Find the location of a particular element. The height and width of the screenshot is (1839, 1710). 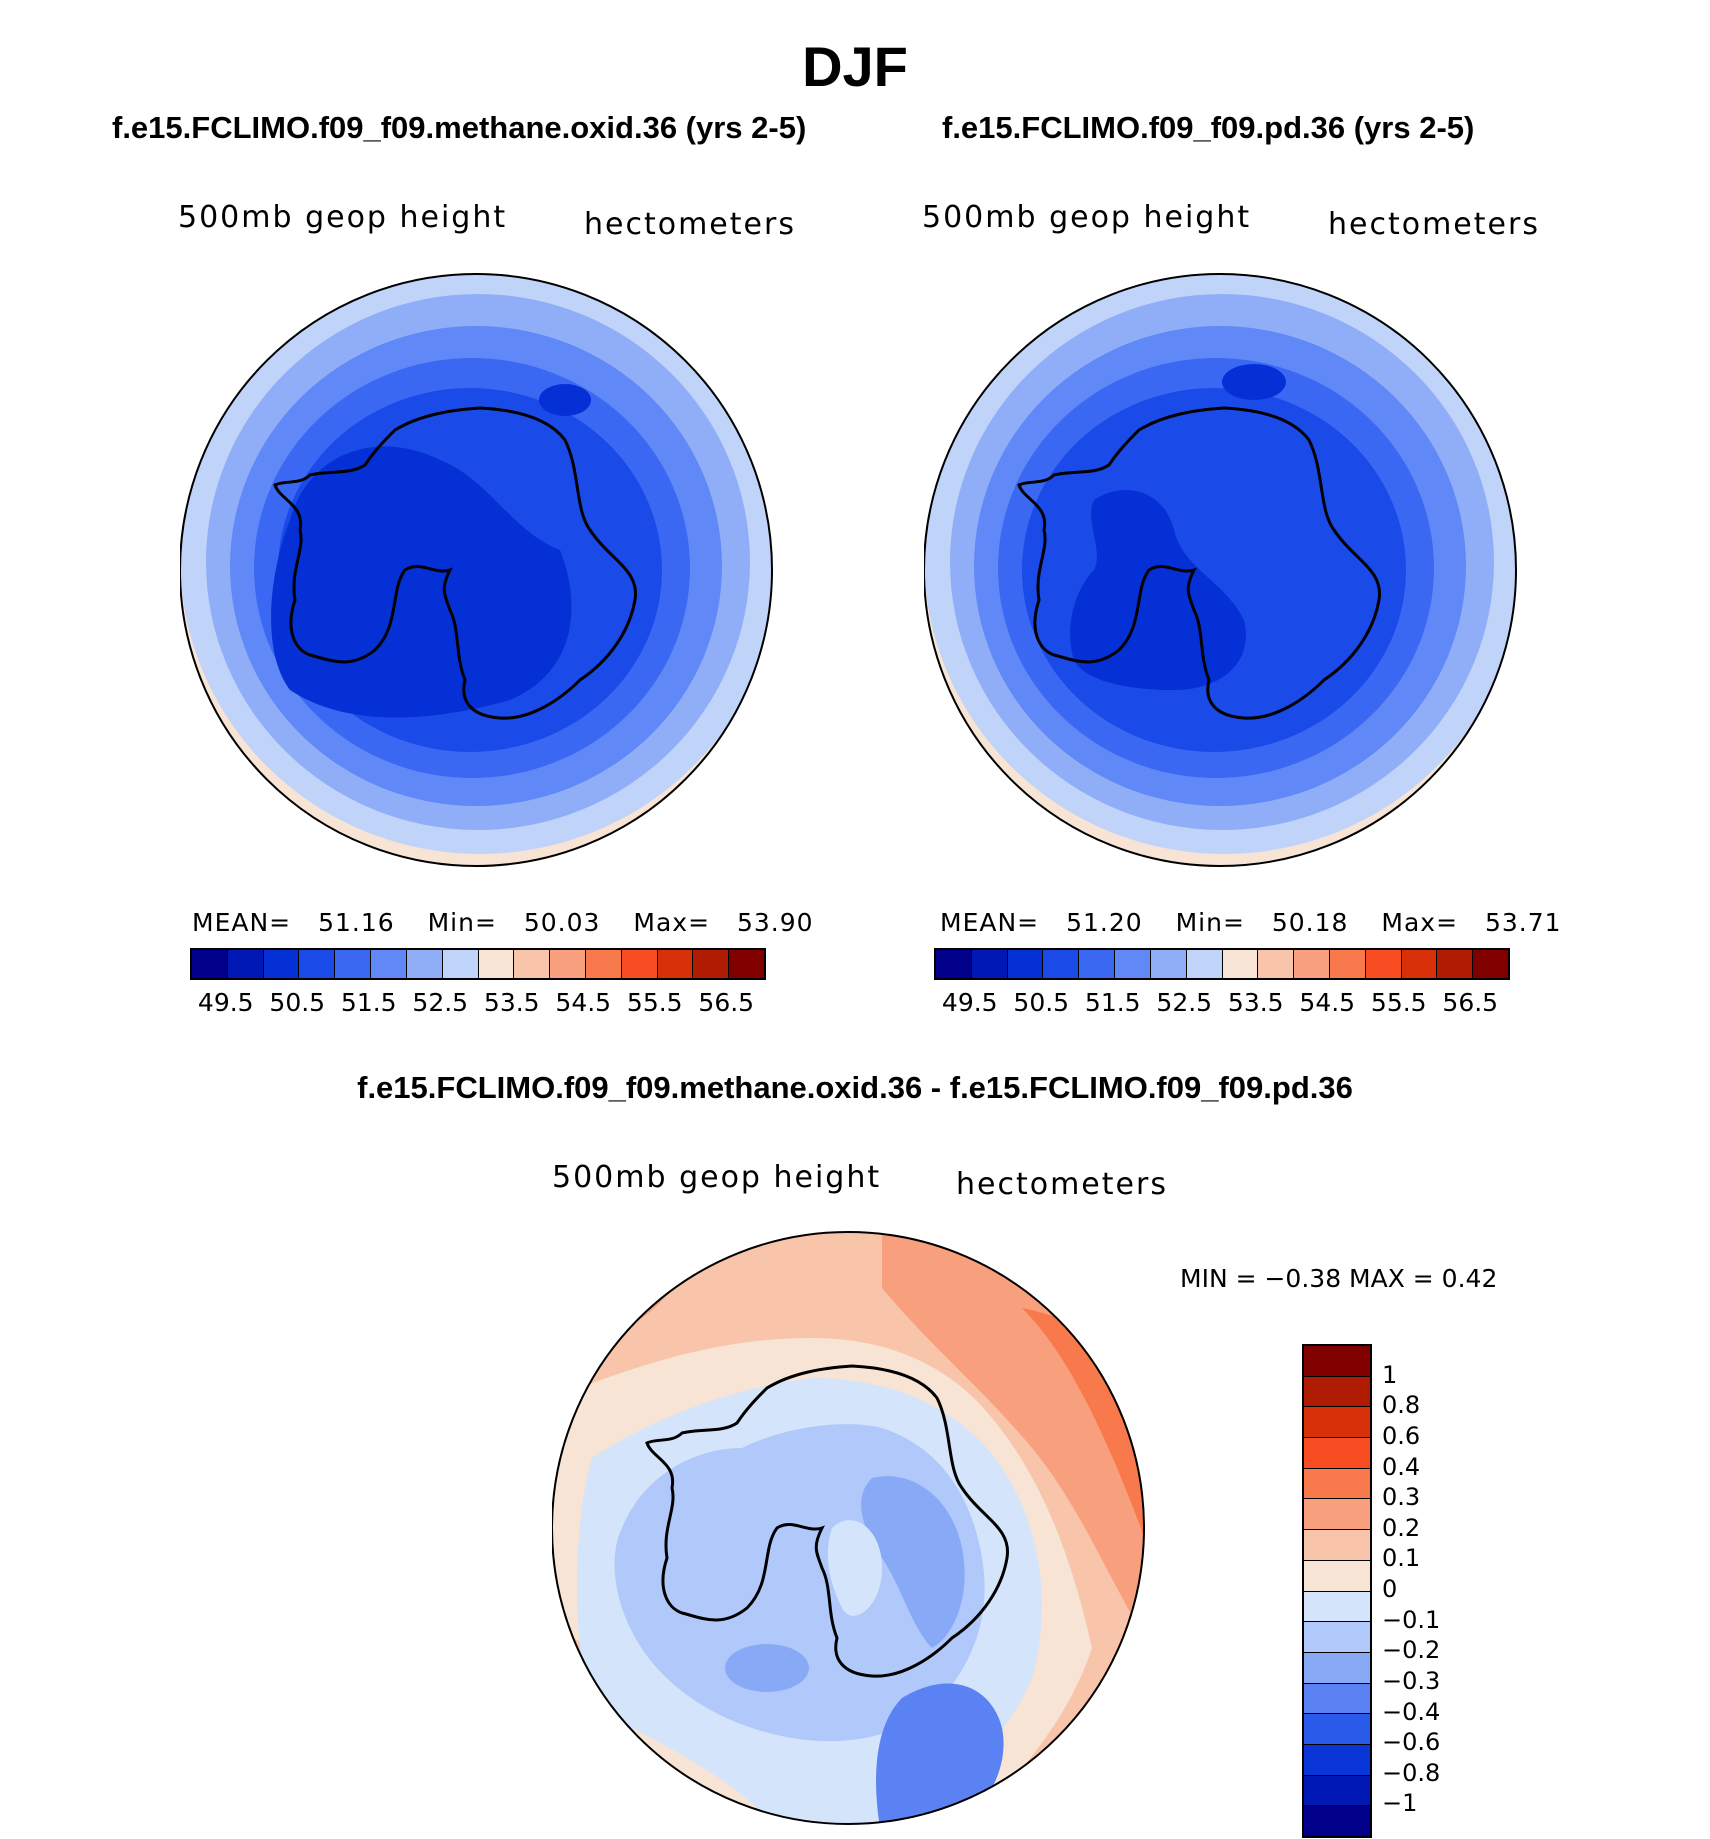

diff-colorbar-tick-label: 0.8 is located at coordinates (1401, 1405).